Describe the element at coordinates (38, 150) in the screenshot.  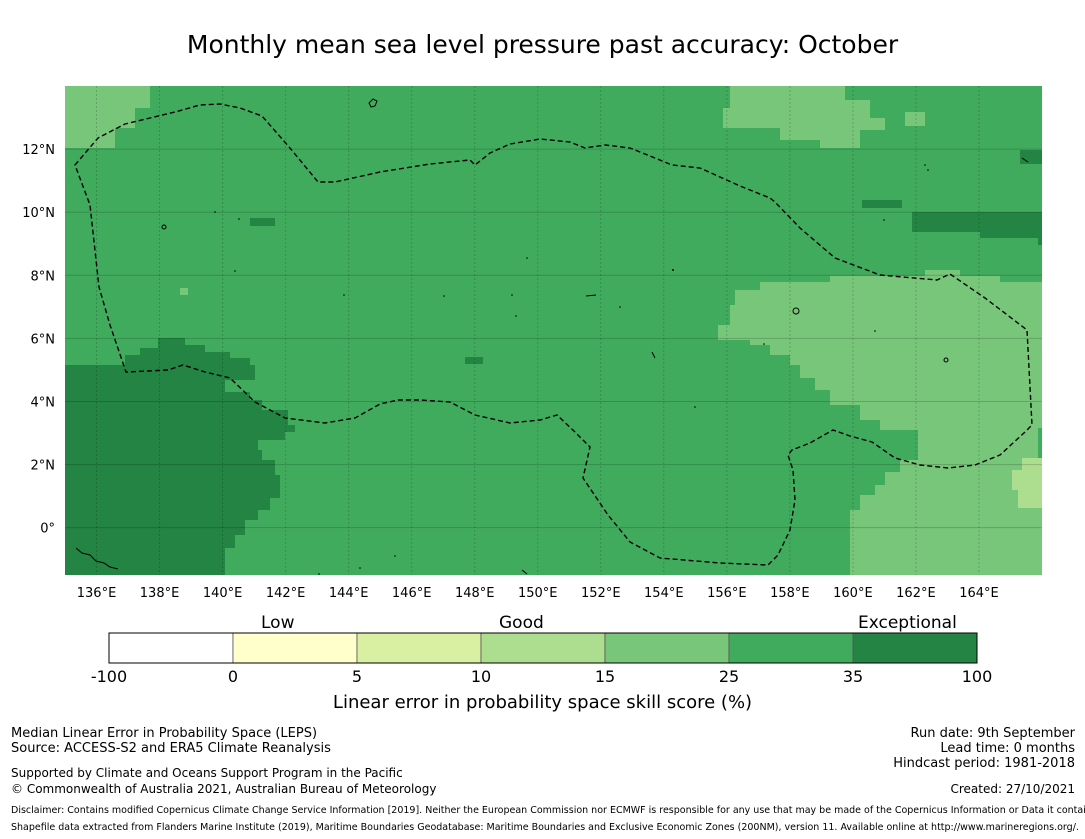
I see `latitude-label: 12°N` at that location.